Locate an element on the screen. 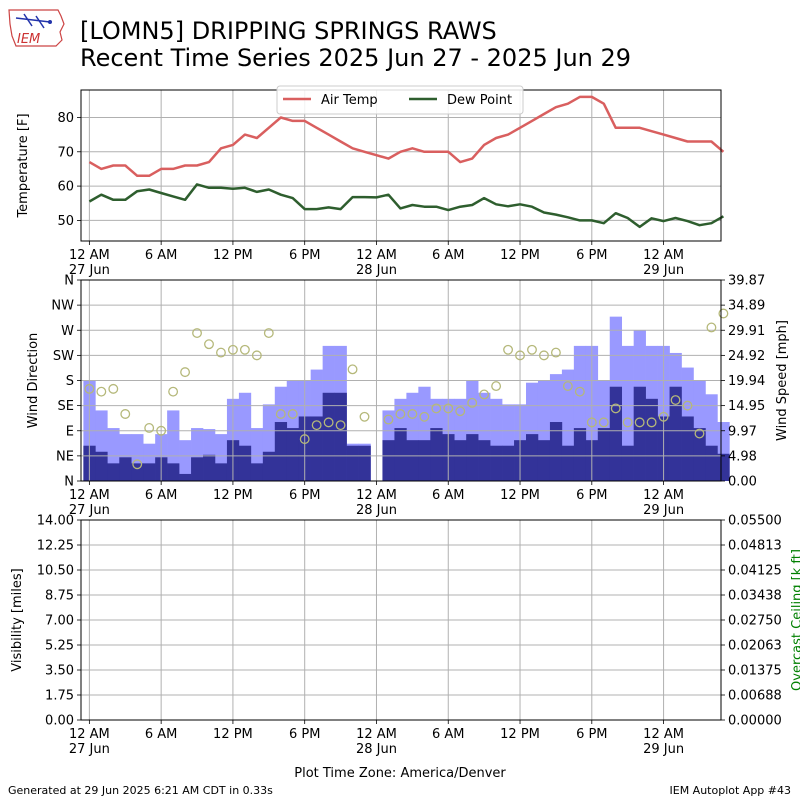 This screenshot has height=800, width=800. iem-logo: IEM is located at coordinates (36, 28).